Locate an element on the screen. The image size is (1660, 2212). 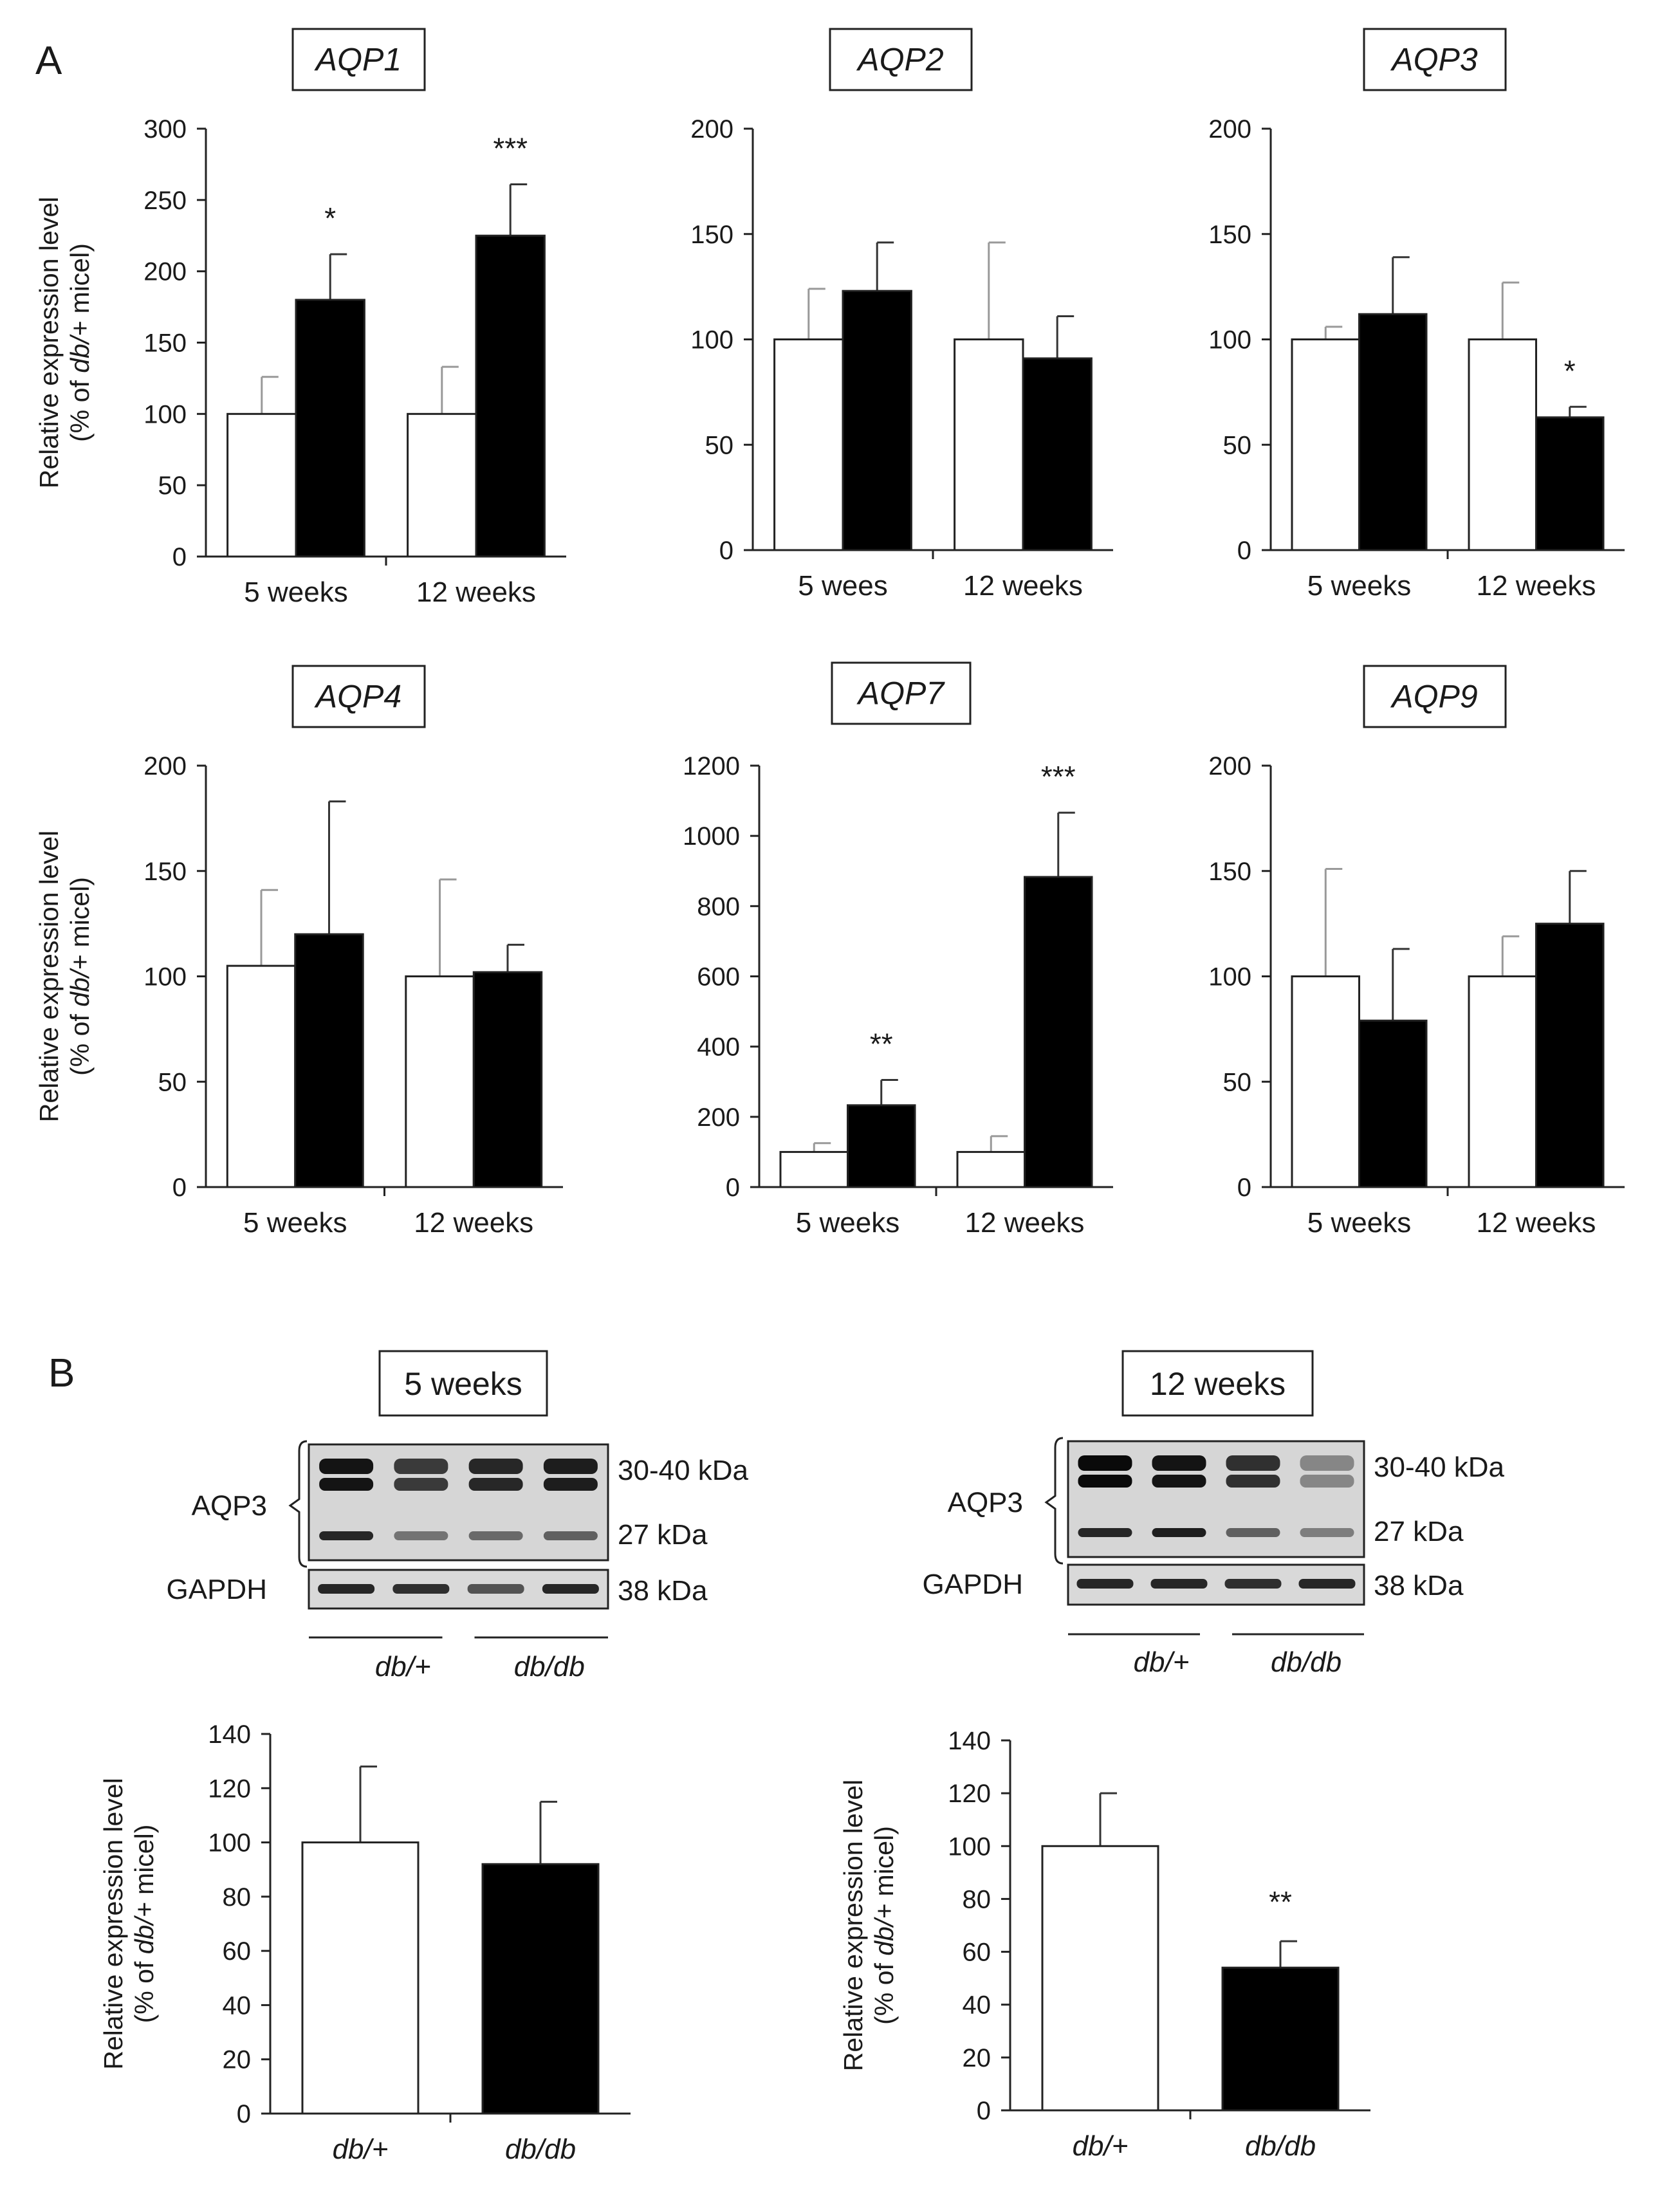
blot-bracket is located at coordinates (298, 1504).